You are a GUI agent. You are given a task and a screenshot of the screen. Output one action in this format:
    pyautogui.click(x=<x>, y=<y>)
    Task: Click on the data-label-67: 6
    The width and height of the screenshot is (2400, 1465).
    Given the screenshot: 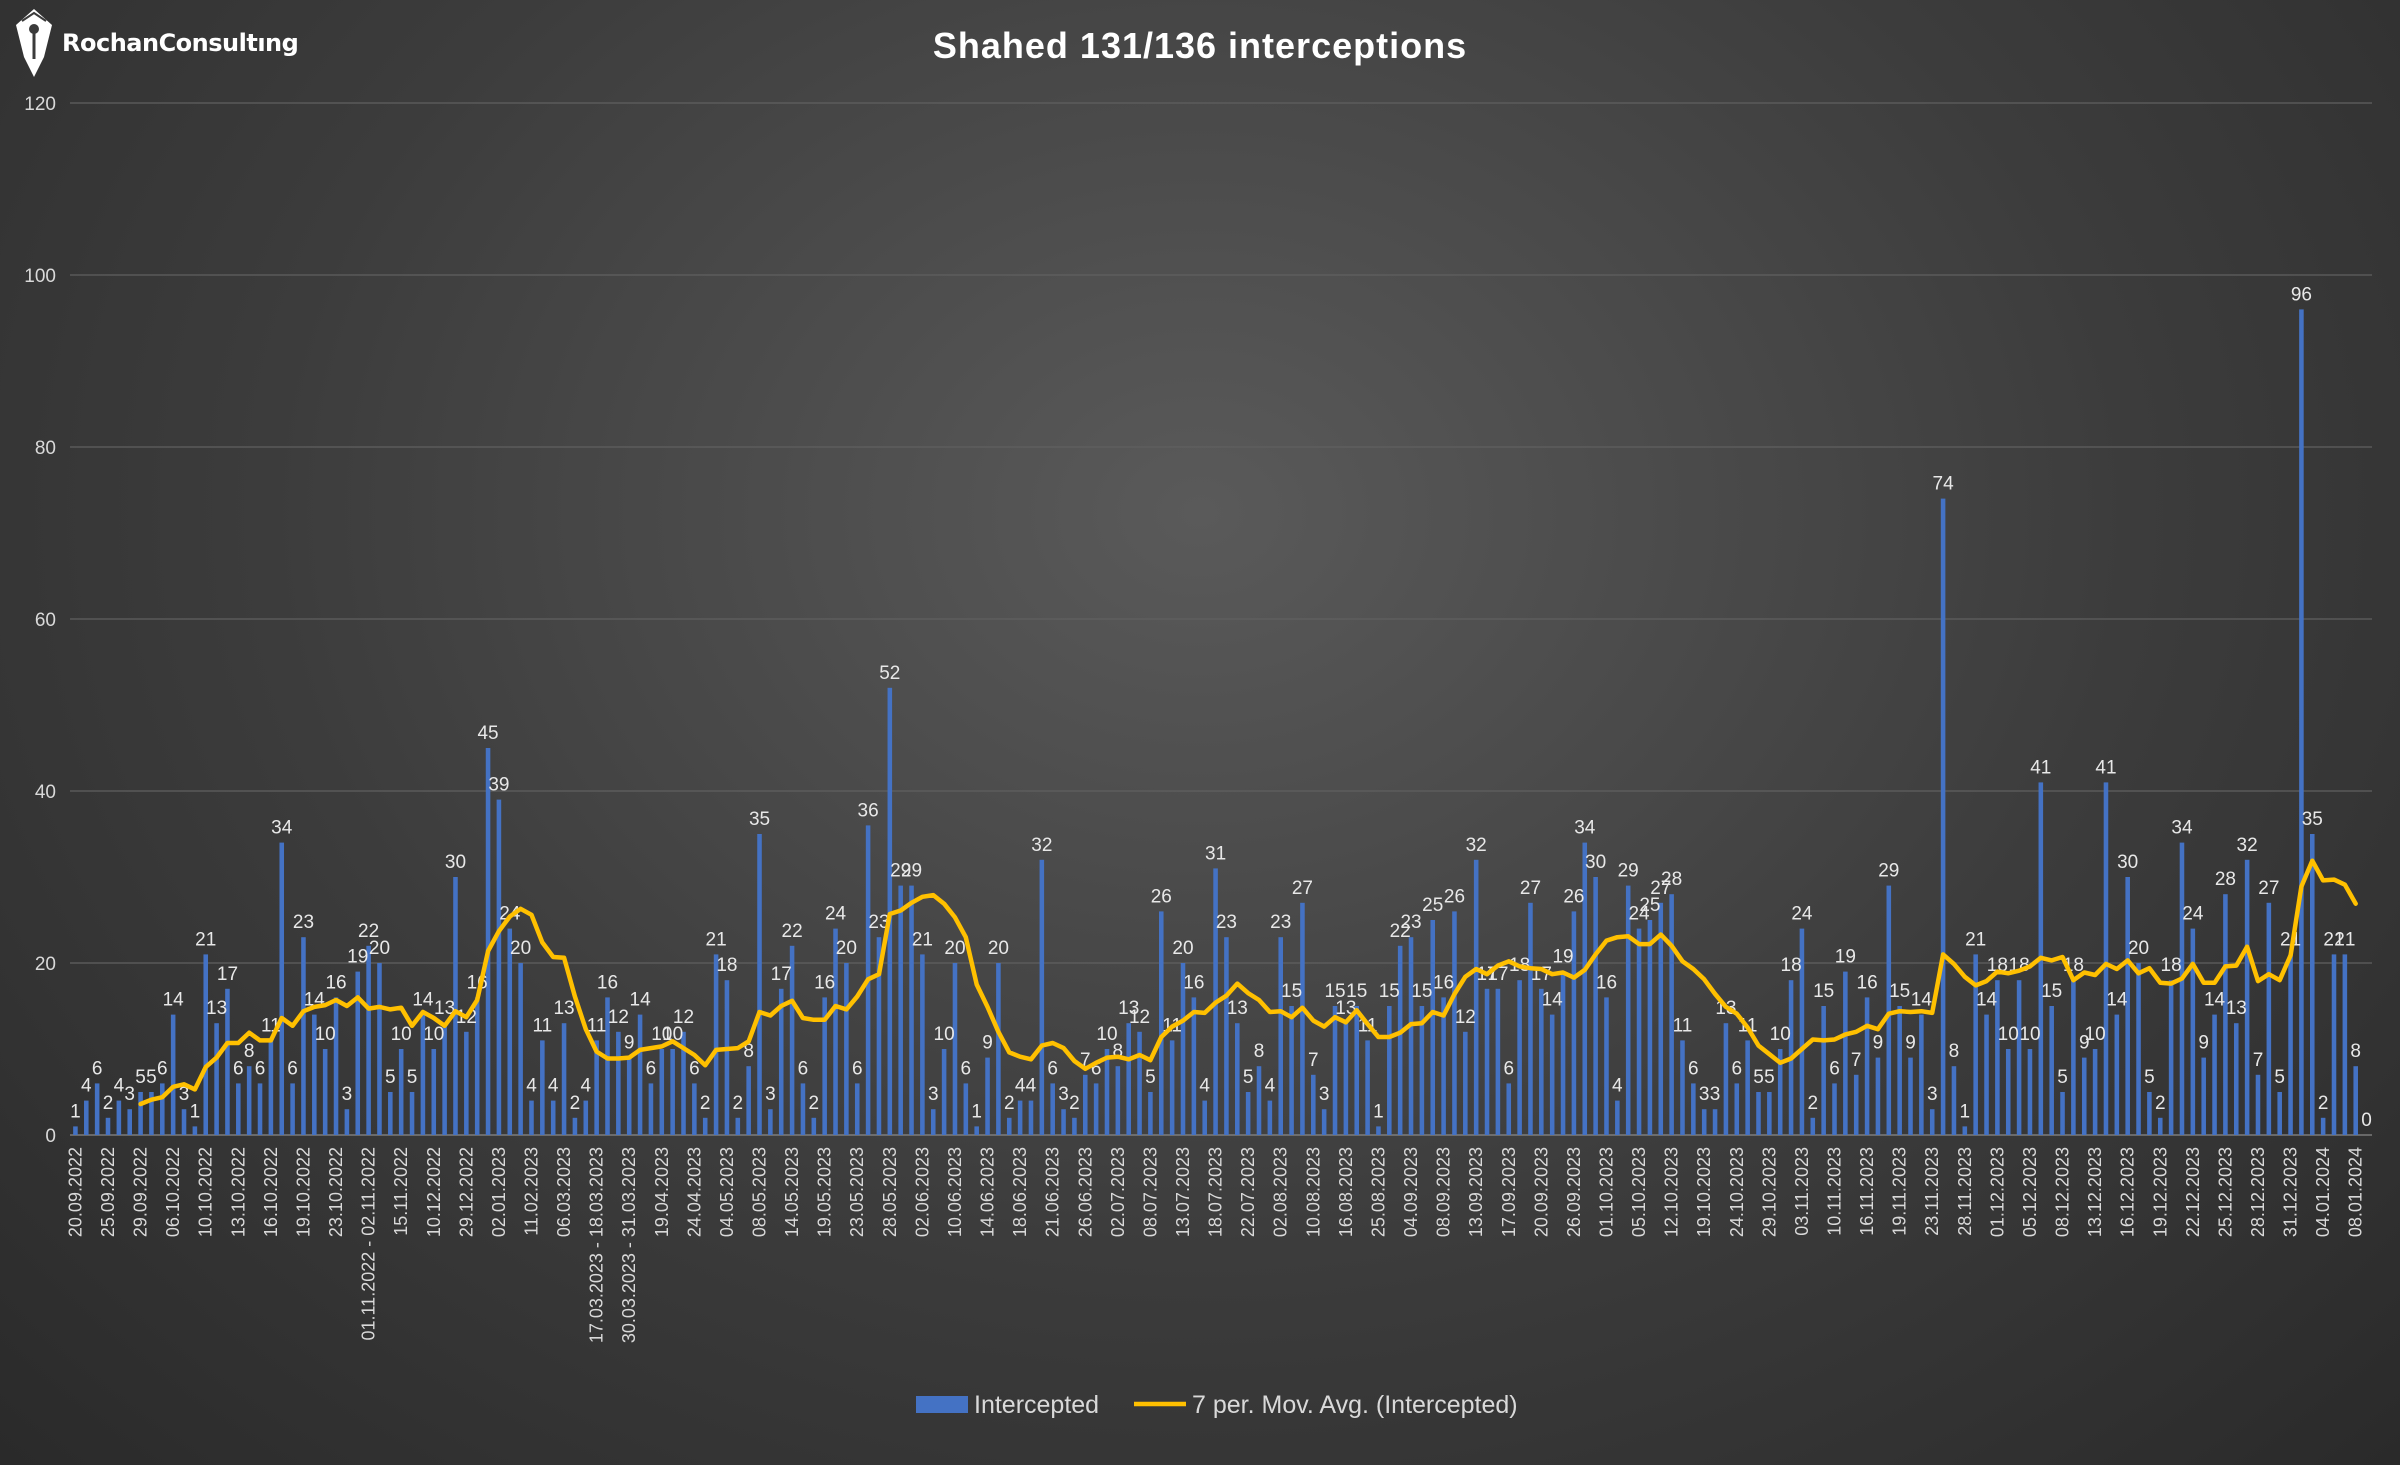 What is the action you would take?
    pyautogui.click(x=803, y=1068)
    